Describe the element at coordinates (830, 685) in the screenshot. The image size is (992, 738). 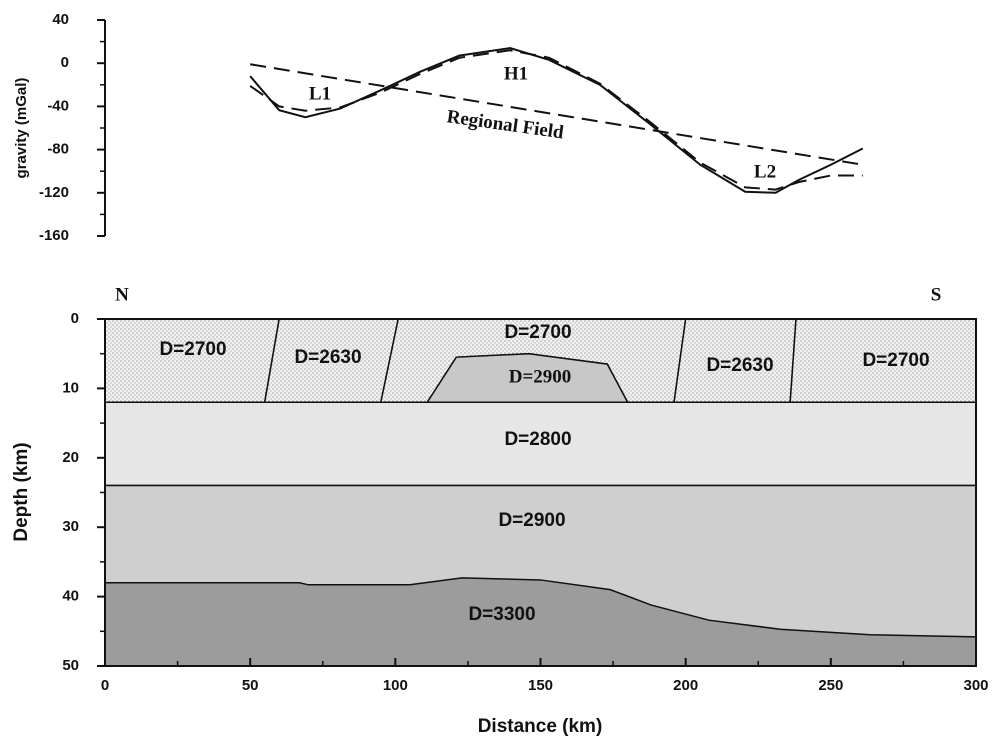
I see `x-tick-label: 250` at that location.